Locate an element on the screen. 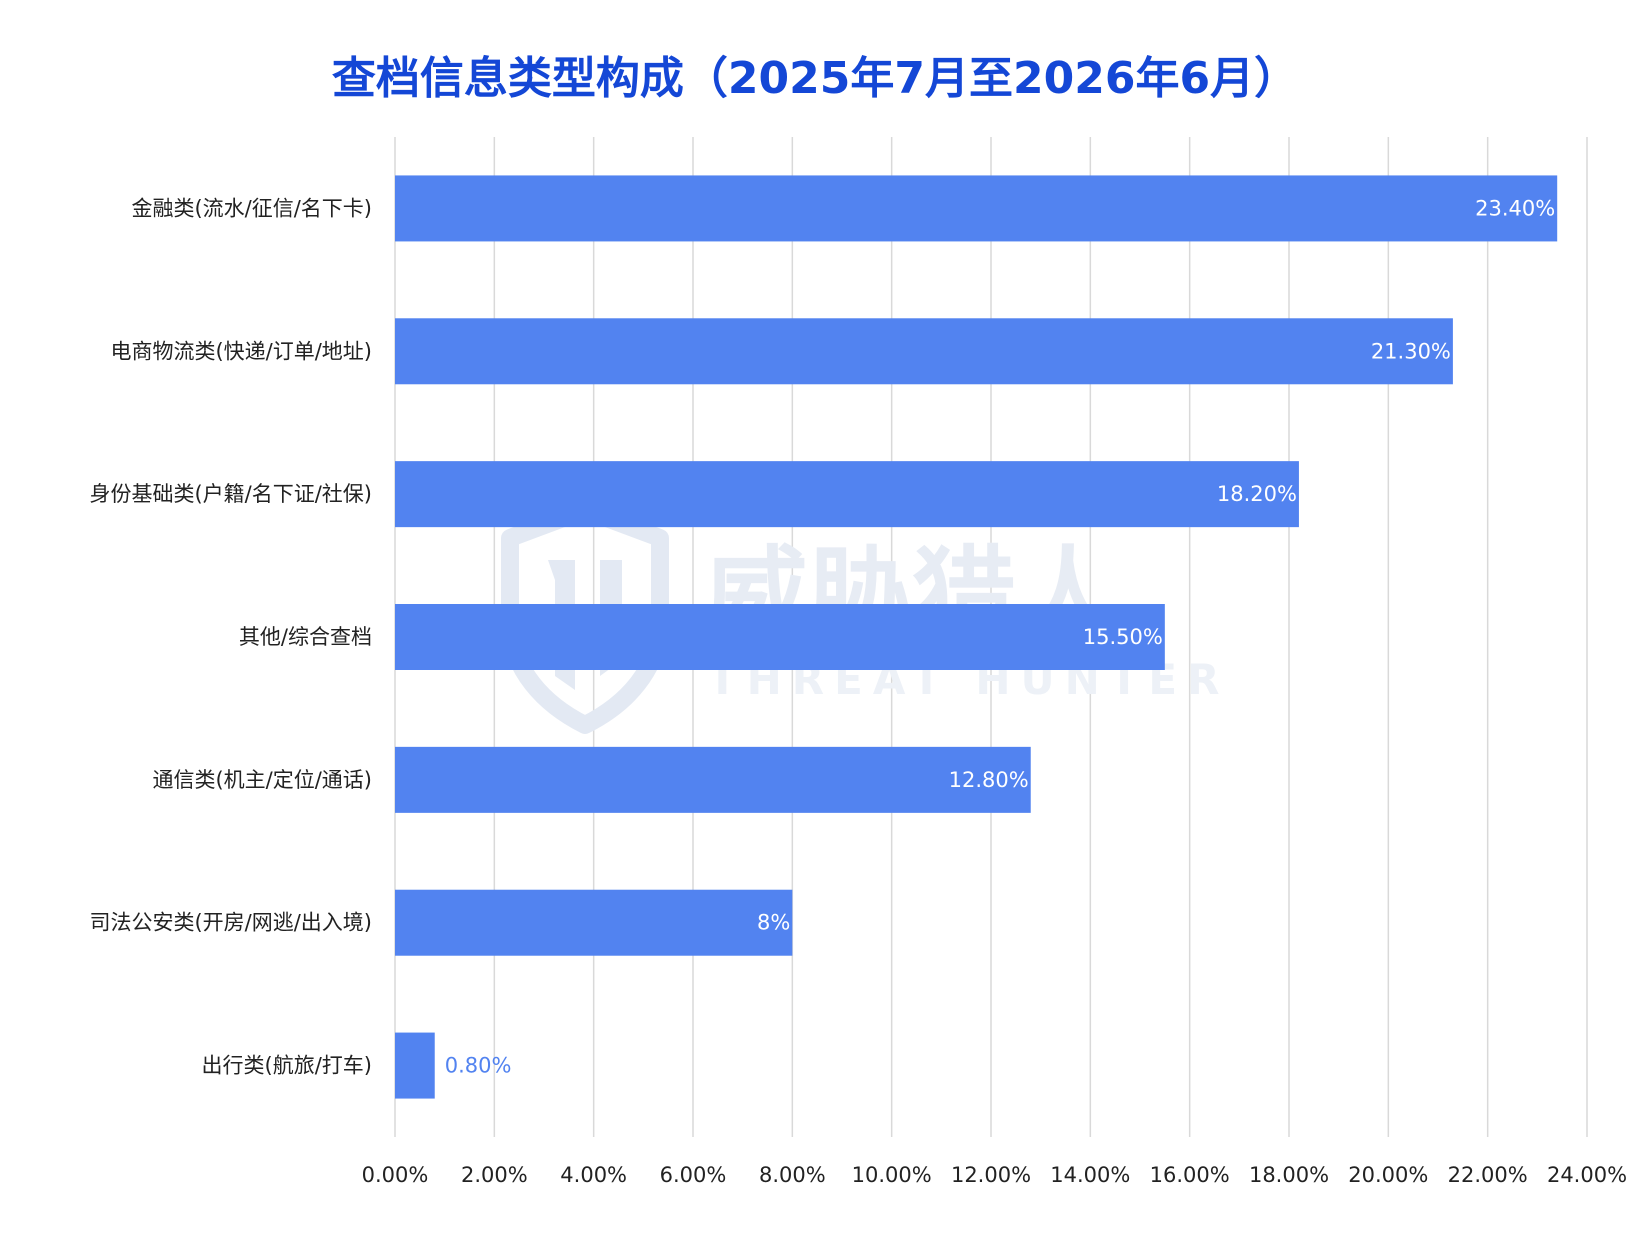  x-tick-label: 22.00% is located at coordinates (1488, 1175).